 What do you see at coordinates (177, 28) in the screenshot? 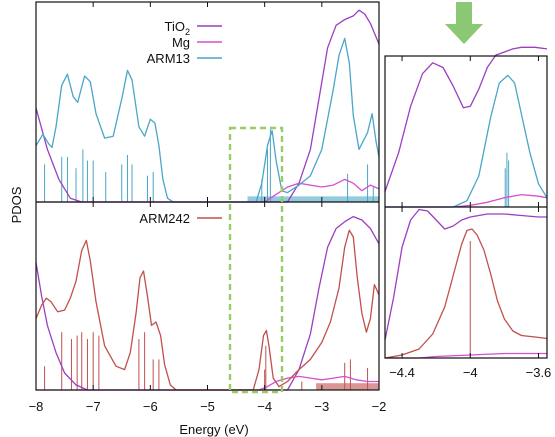
I see `legend-label-0: TiO2` at bounding box center [177, 28].